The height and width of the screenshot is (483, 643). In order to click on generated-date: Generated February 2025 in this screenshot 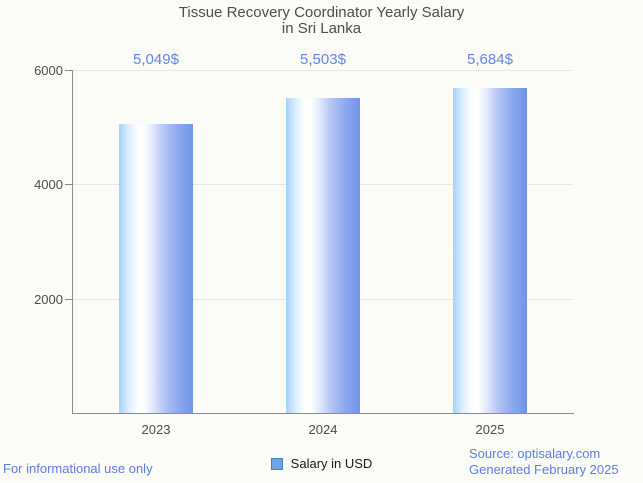, I will do `click(544, 469)`.